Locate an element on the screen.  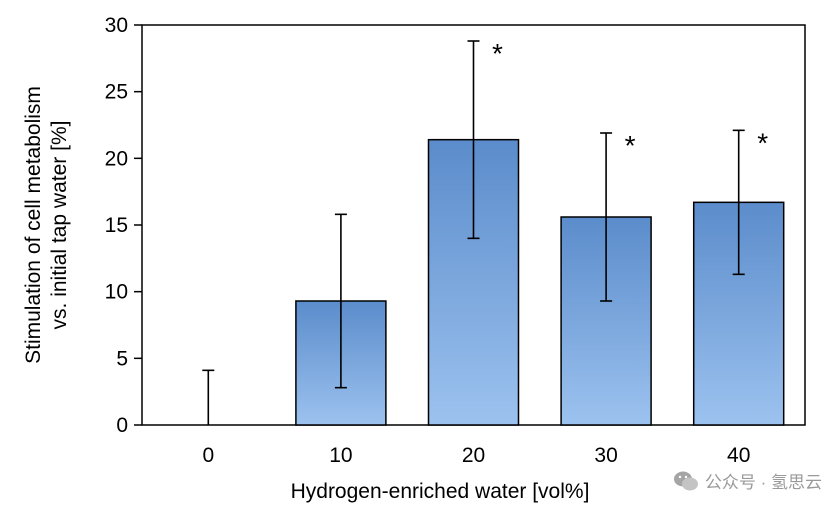
x-tick-label: 40 is located at coordinates (738, 455).